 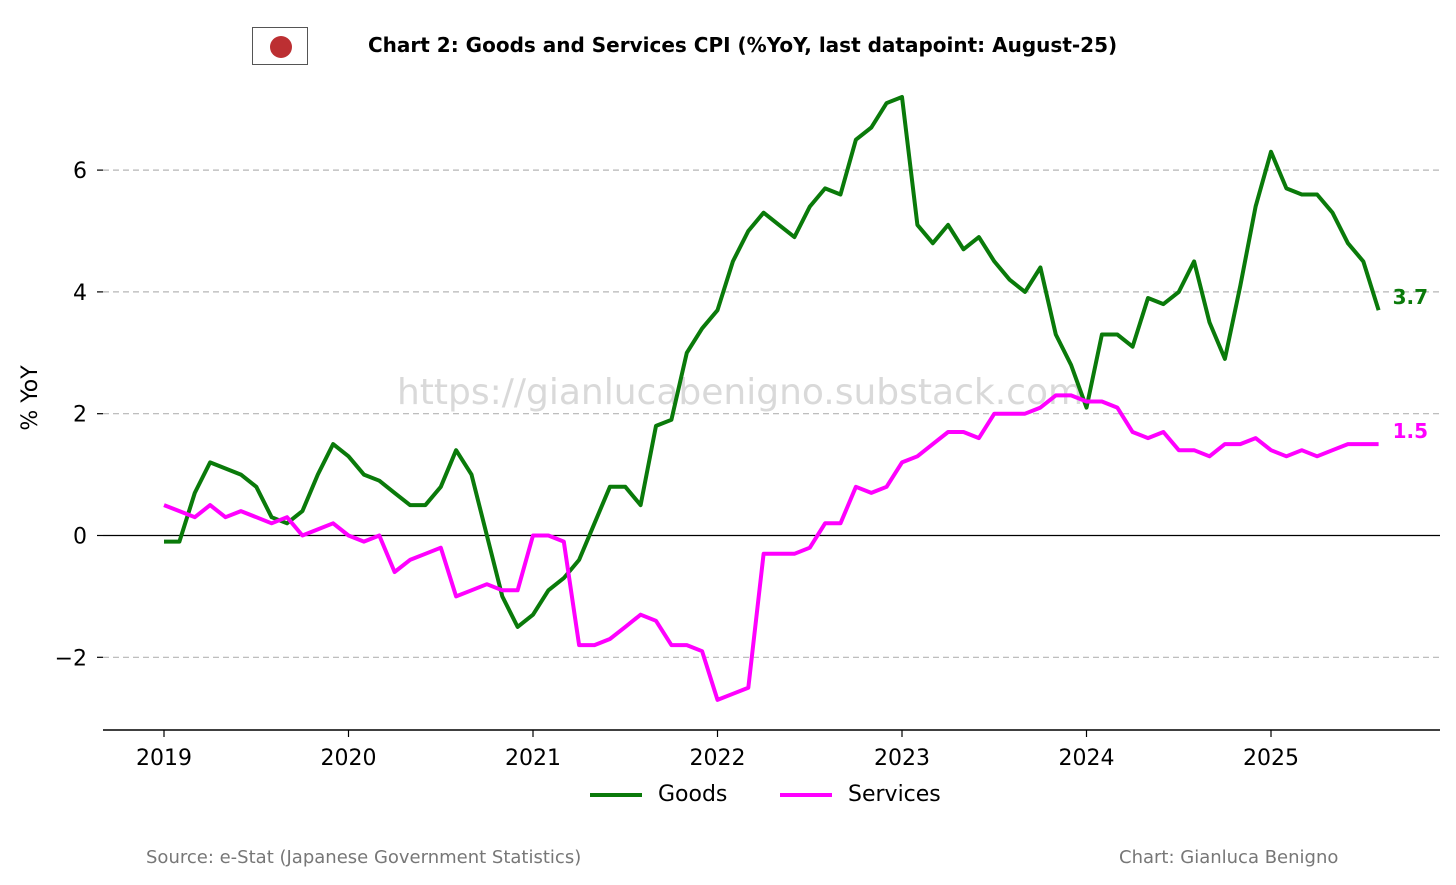 I want to click on flag-sun-disc, so click(x=281, y=47).